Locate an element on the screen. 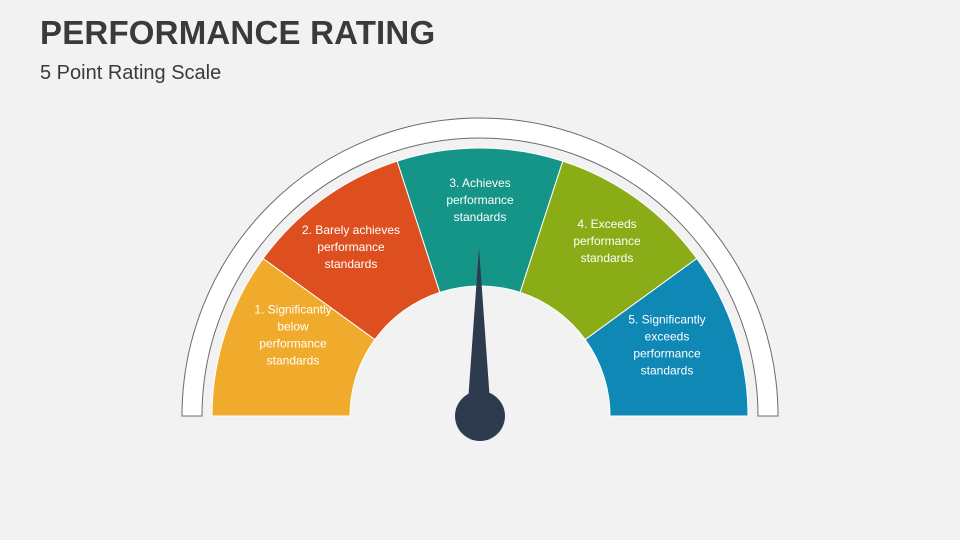 The height and width of the screenshot is (540, 960). segment-label-line: 2. Barely achieves is located at coordinates (351, 230).